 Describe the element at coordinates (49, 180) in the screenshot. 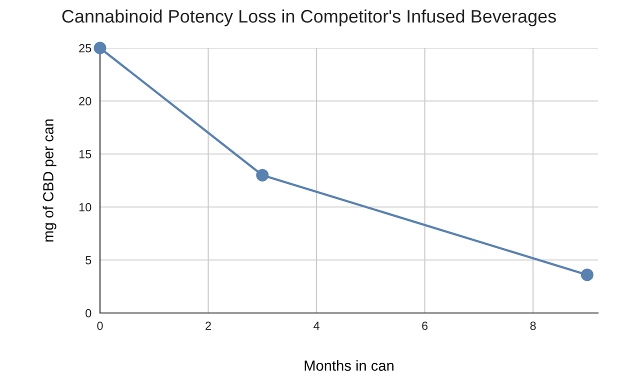

I see `y-axis-title: mg of CBD per can` at that location.